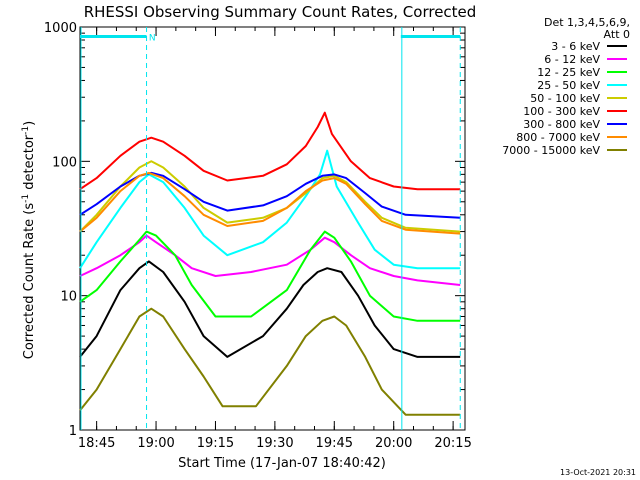  What do you see at coordinates (96, 443) in the screenshot?
I see `x-tick-label: 18:45` at bounding box center [96, 443].